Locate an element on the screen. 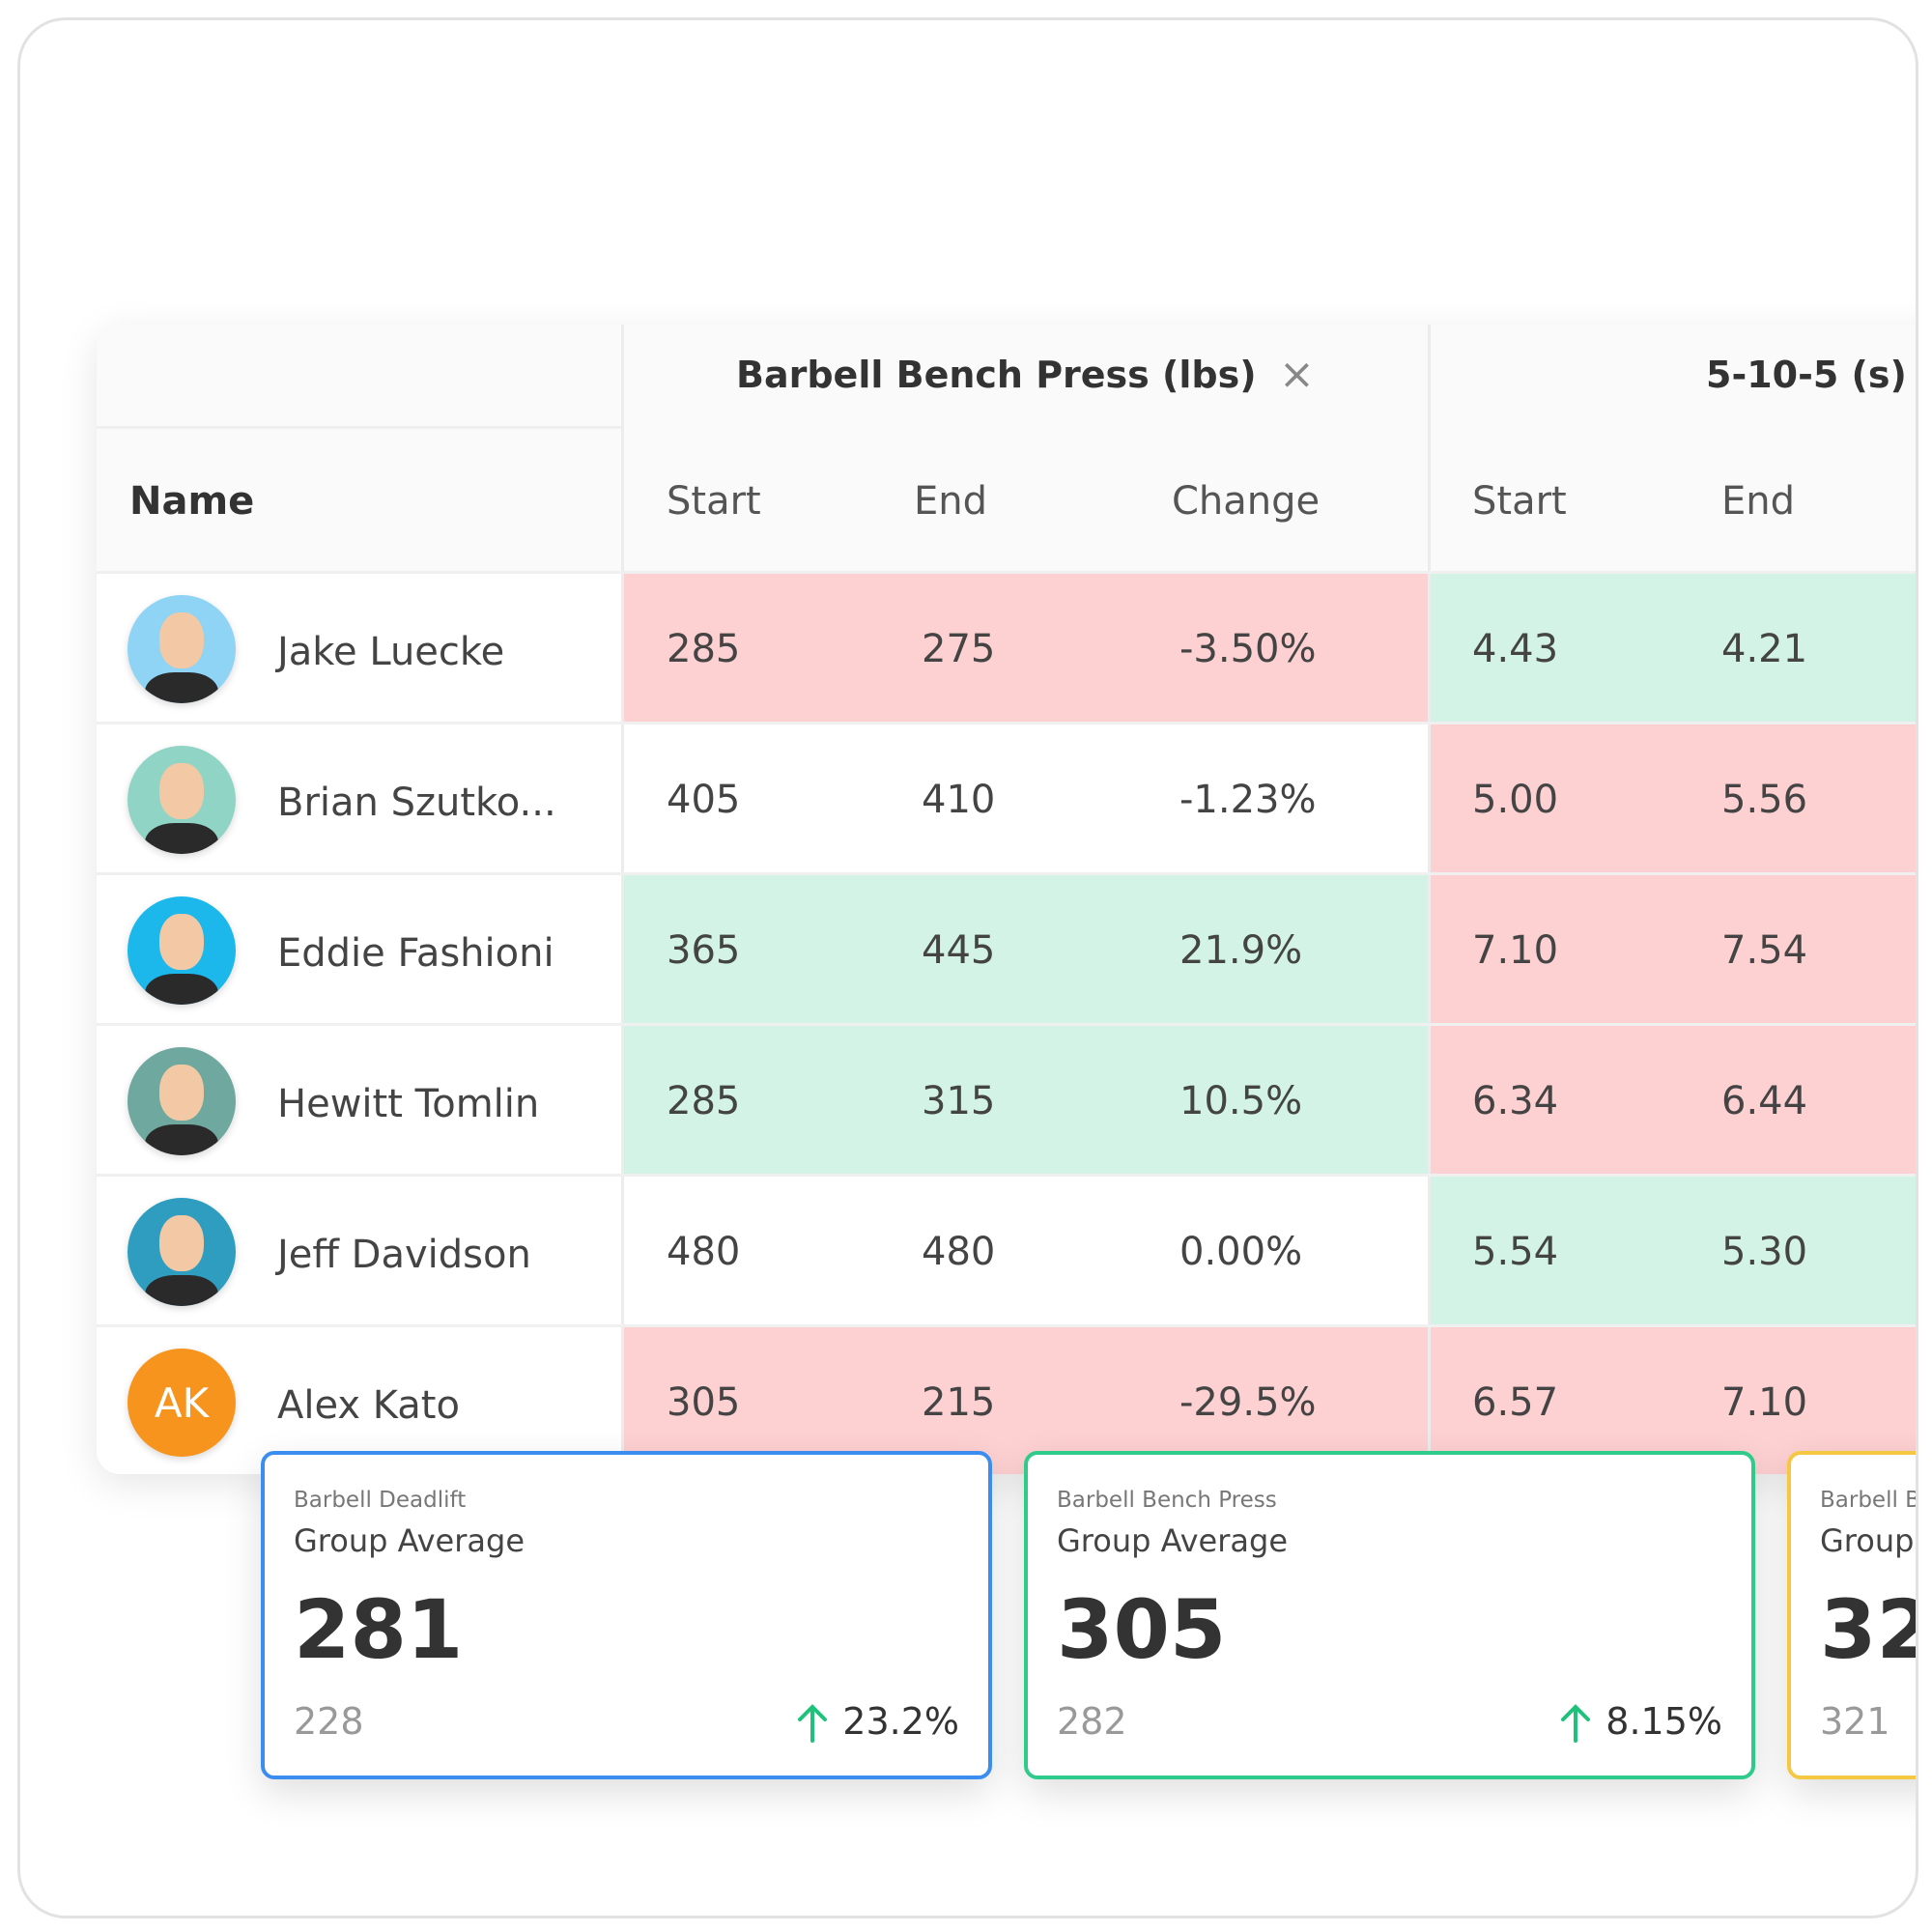 The height and width of the screenshot is (1932, 1932). cell-value: 4.21 is located at coordinates (1764, 649).